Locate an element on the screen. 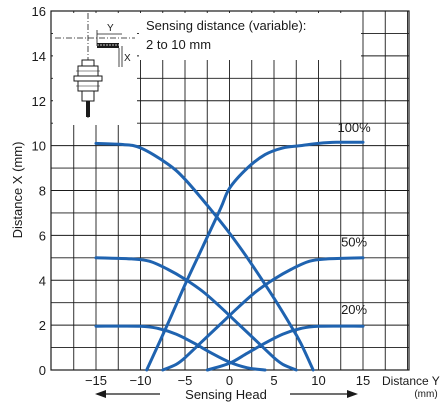  annotation-line-2: 2 to 10 mm is located at coordinates (178, 44).